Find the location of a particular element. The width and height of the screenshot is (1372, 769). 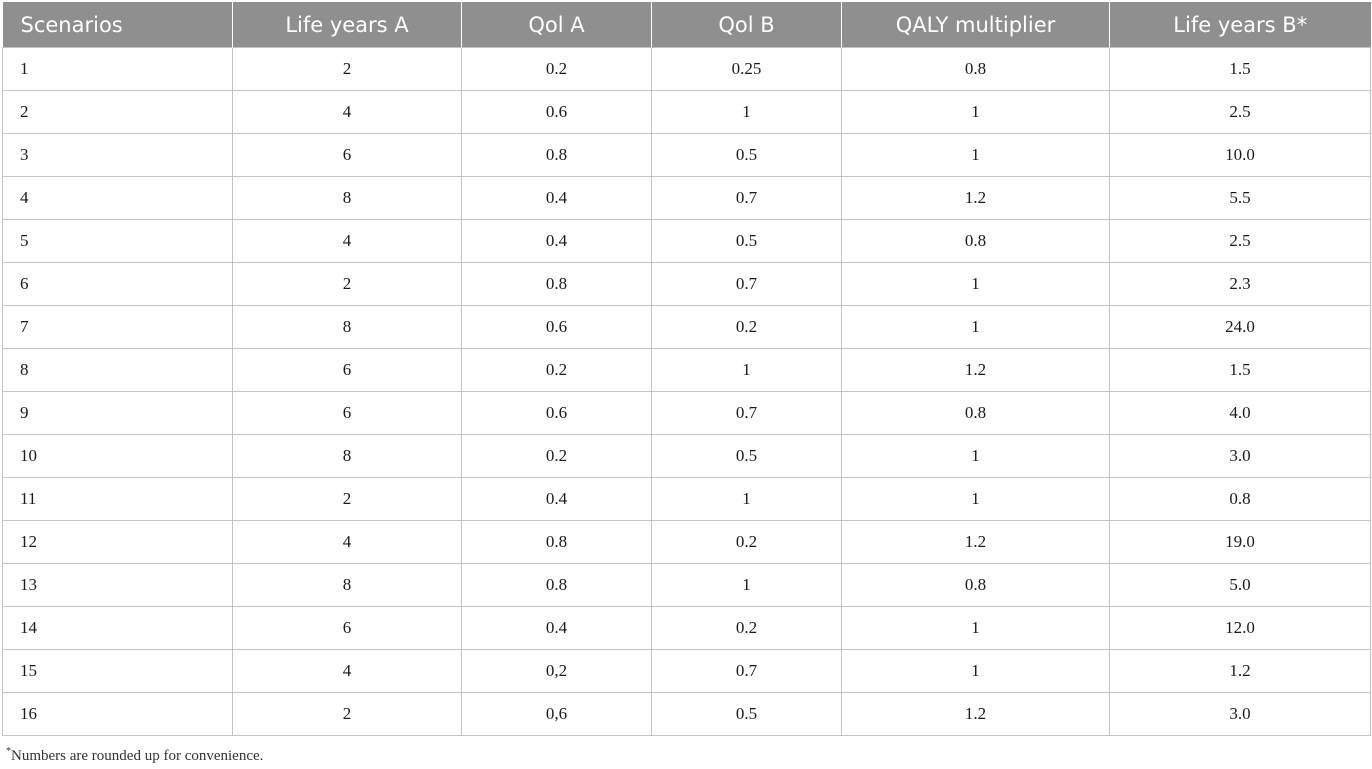

header-life-years-a: Life years A is located at coordinates (347, 25).